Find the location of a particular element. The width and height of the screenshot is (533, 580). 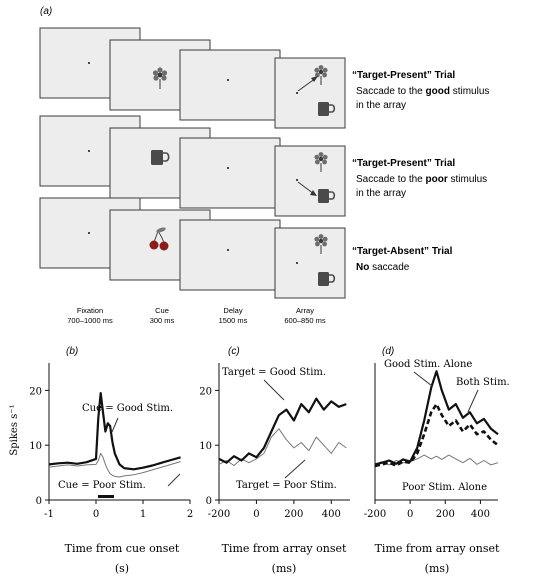

epoch-duration: 300 ms is located at coordinates (162, 320).